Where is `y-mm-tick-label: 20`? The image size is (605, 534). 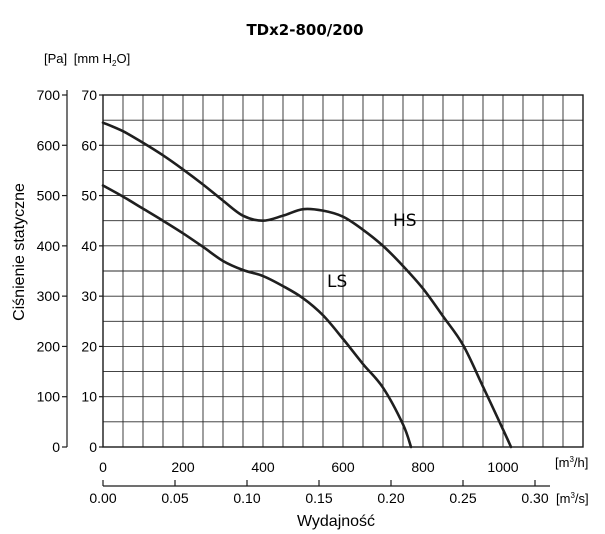
y-mm-tick-label: 20 is located at coordinates (89, 346).